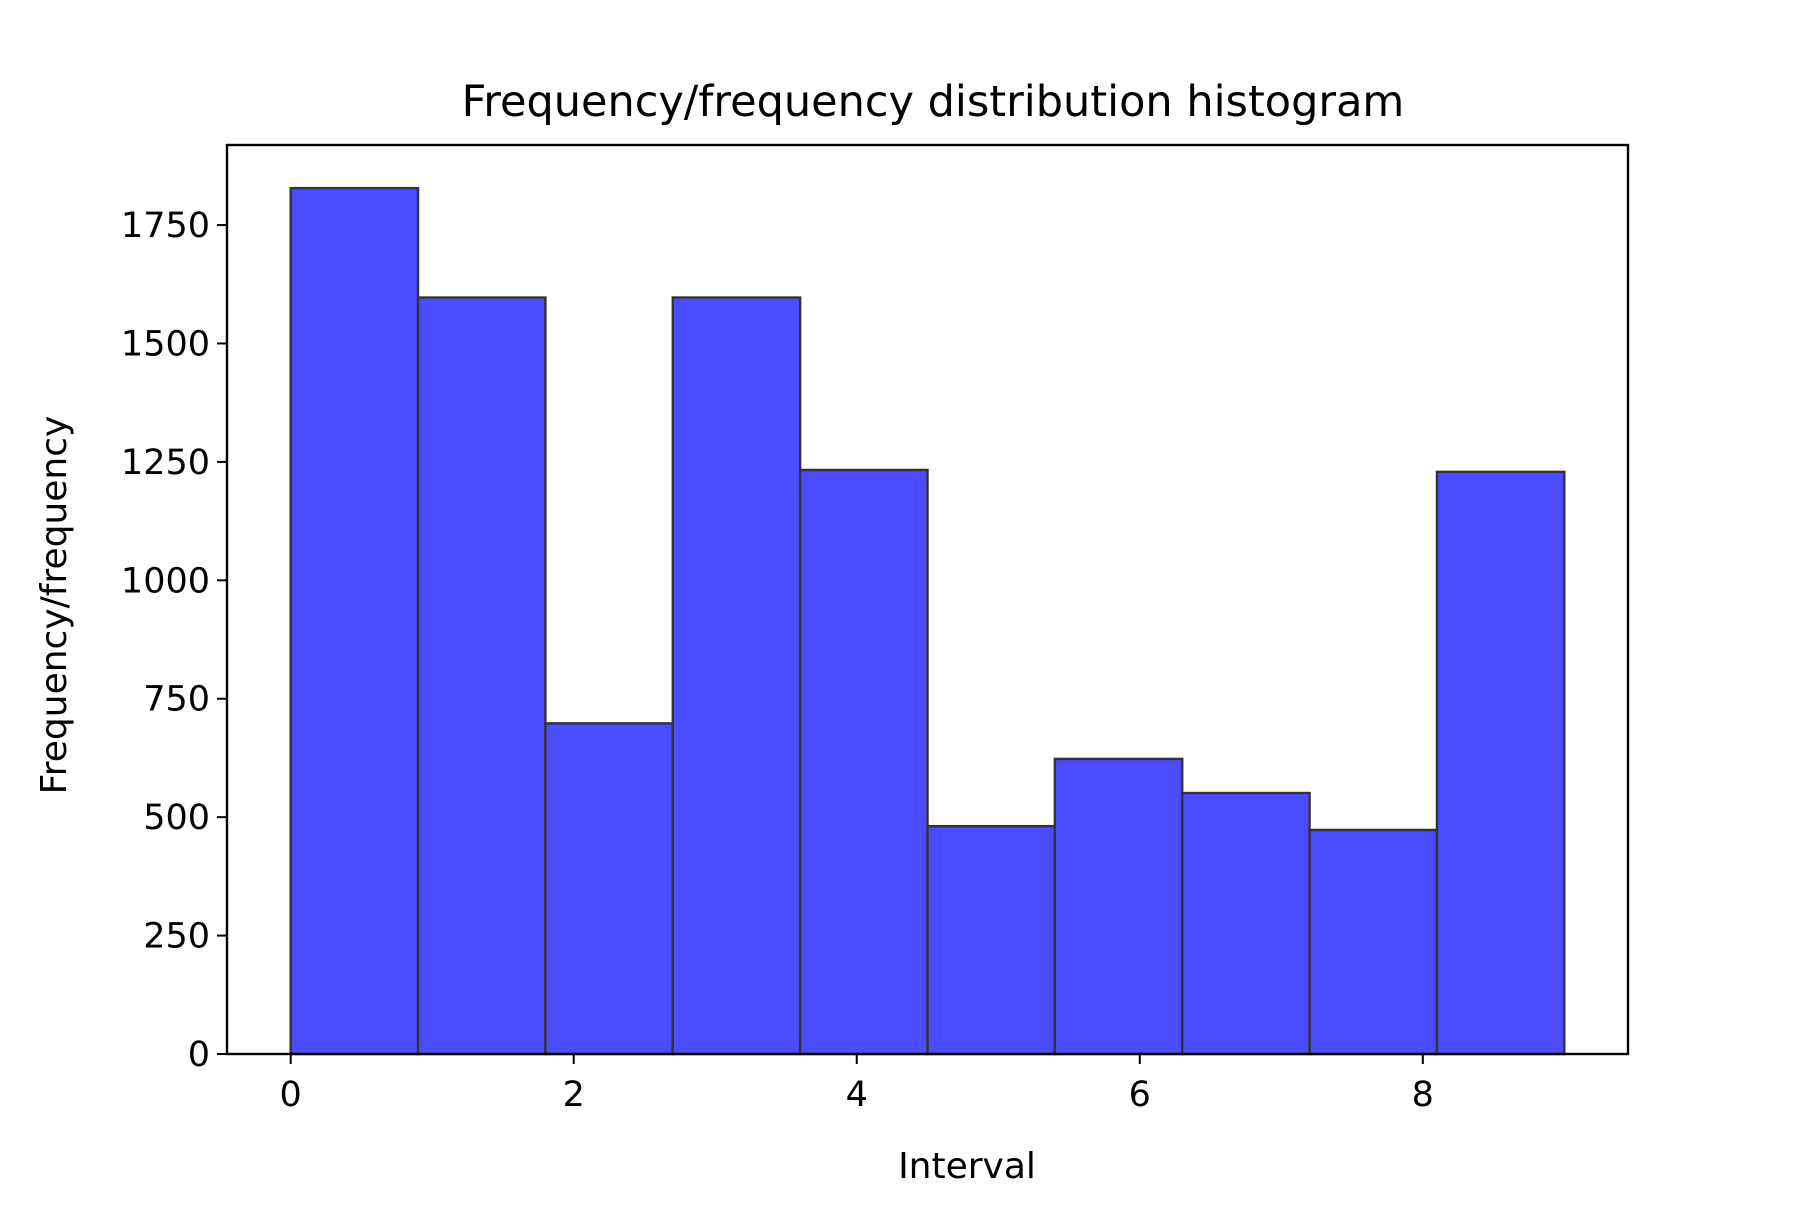 The image size is (1800, 1205). I want to click on x-tick-label: 6, so click(1140, 1095).